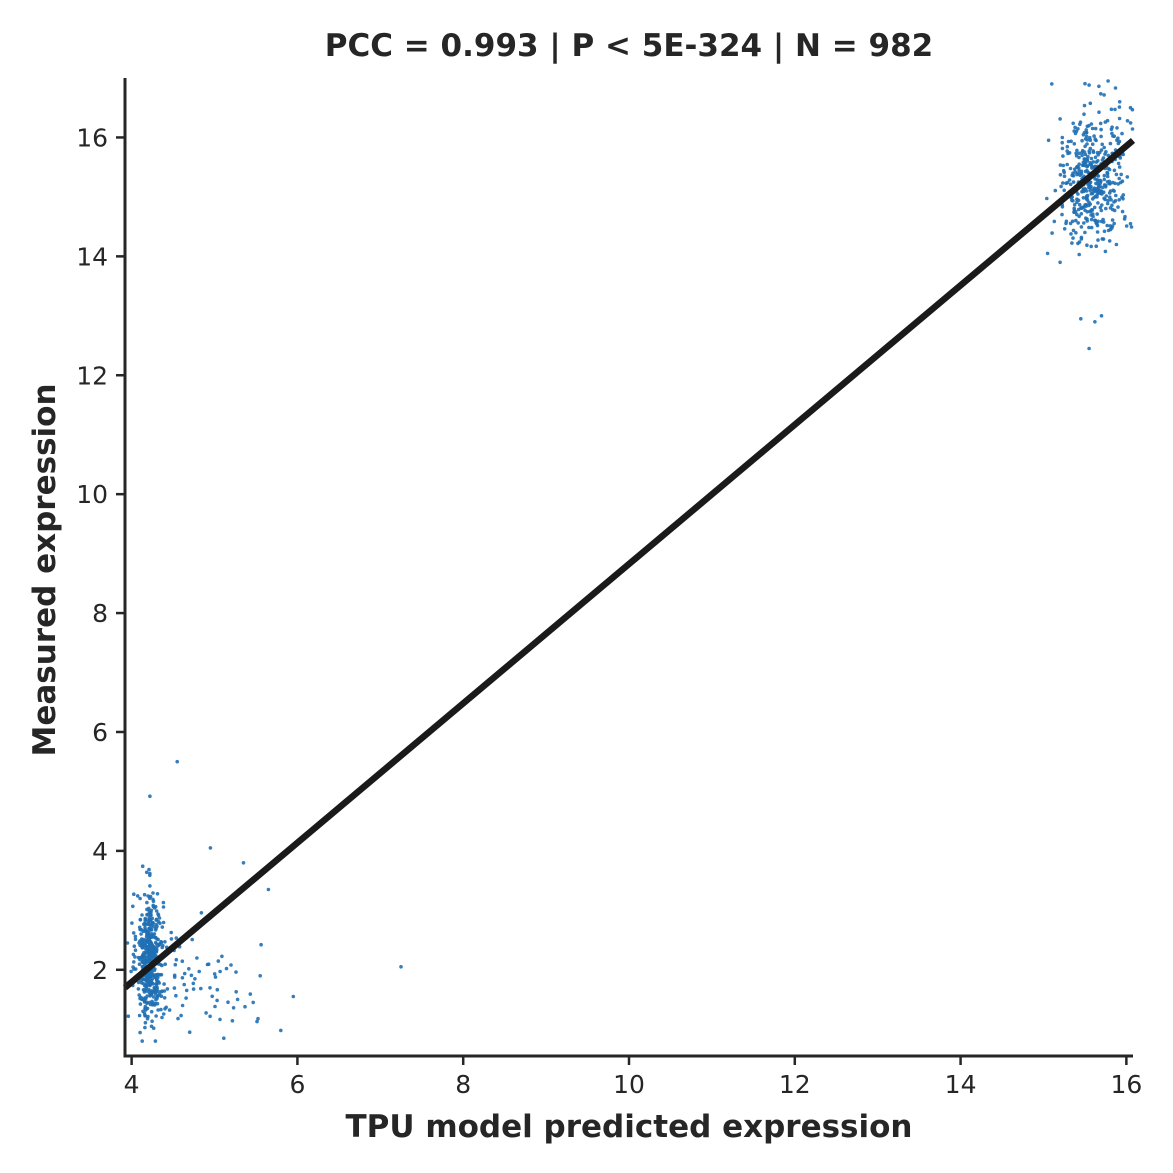  What do you see at coordinates (795, 1084) in the screenshot?
I see `x-tick-label-12: 12` at bounding box center [795, 1084].